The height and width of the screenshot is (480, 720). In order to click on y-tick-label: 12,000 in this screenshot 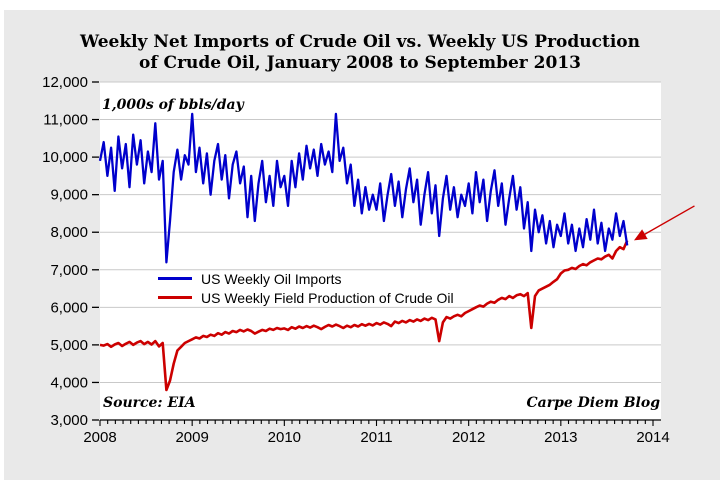, I will do `click(65, 82)`.